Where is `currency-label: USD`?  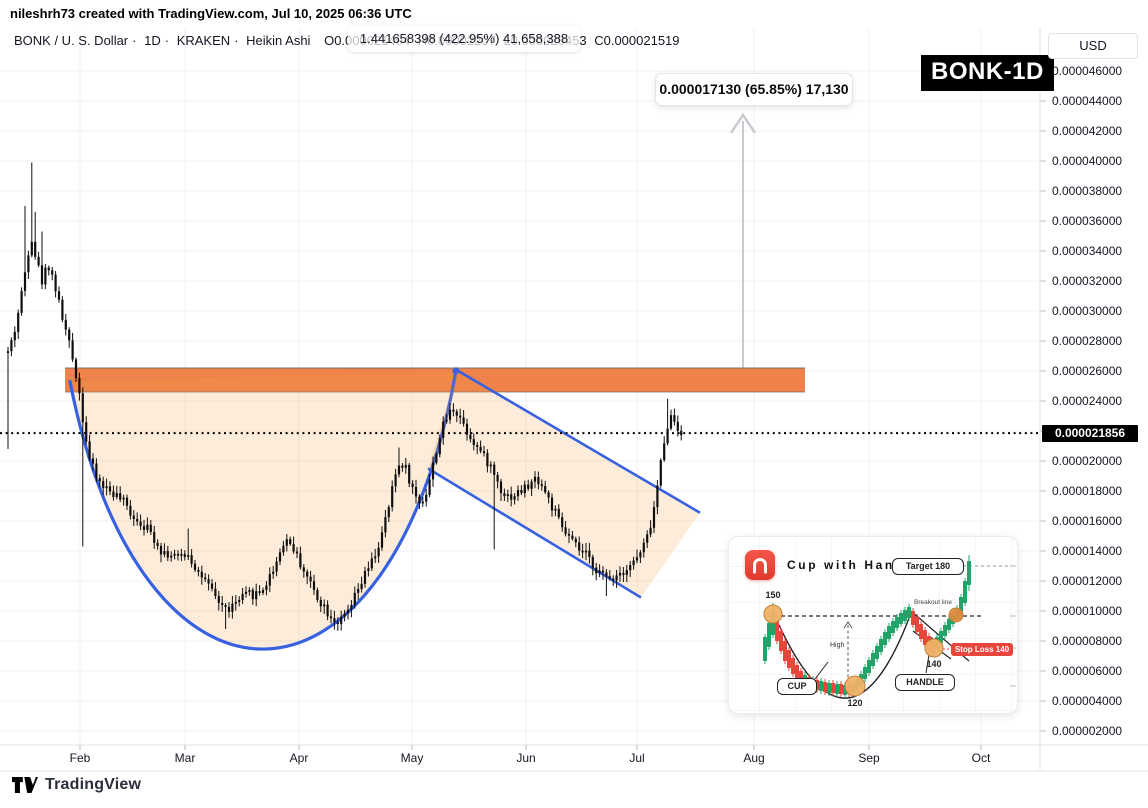 currency-label: USD is located at coordinates (1093, 45).